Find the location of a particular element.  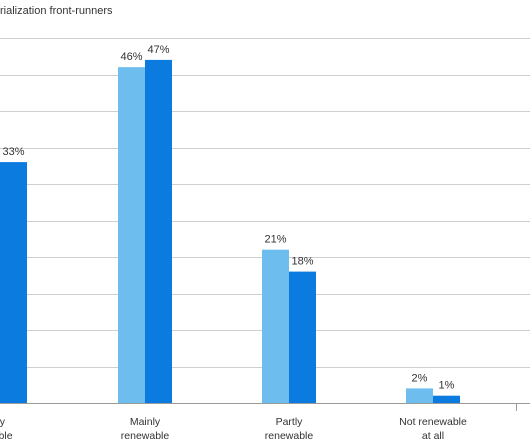

data-label: 1% is located at coordinates (447, 386).